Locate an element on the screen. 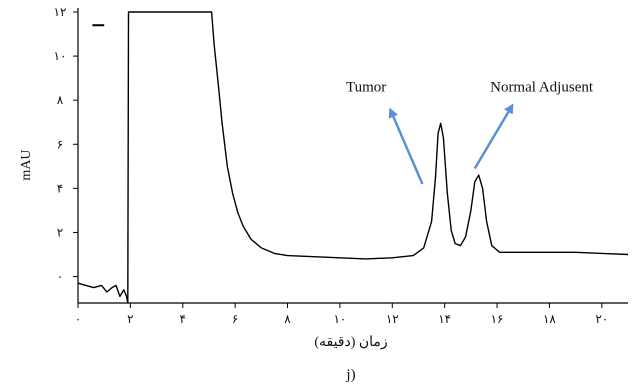  x-tick-label: ۱۲ is located at coordinates (392, 319).